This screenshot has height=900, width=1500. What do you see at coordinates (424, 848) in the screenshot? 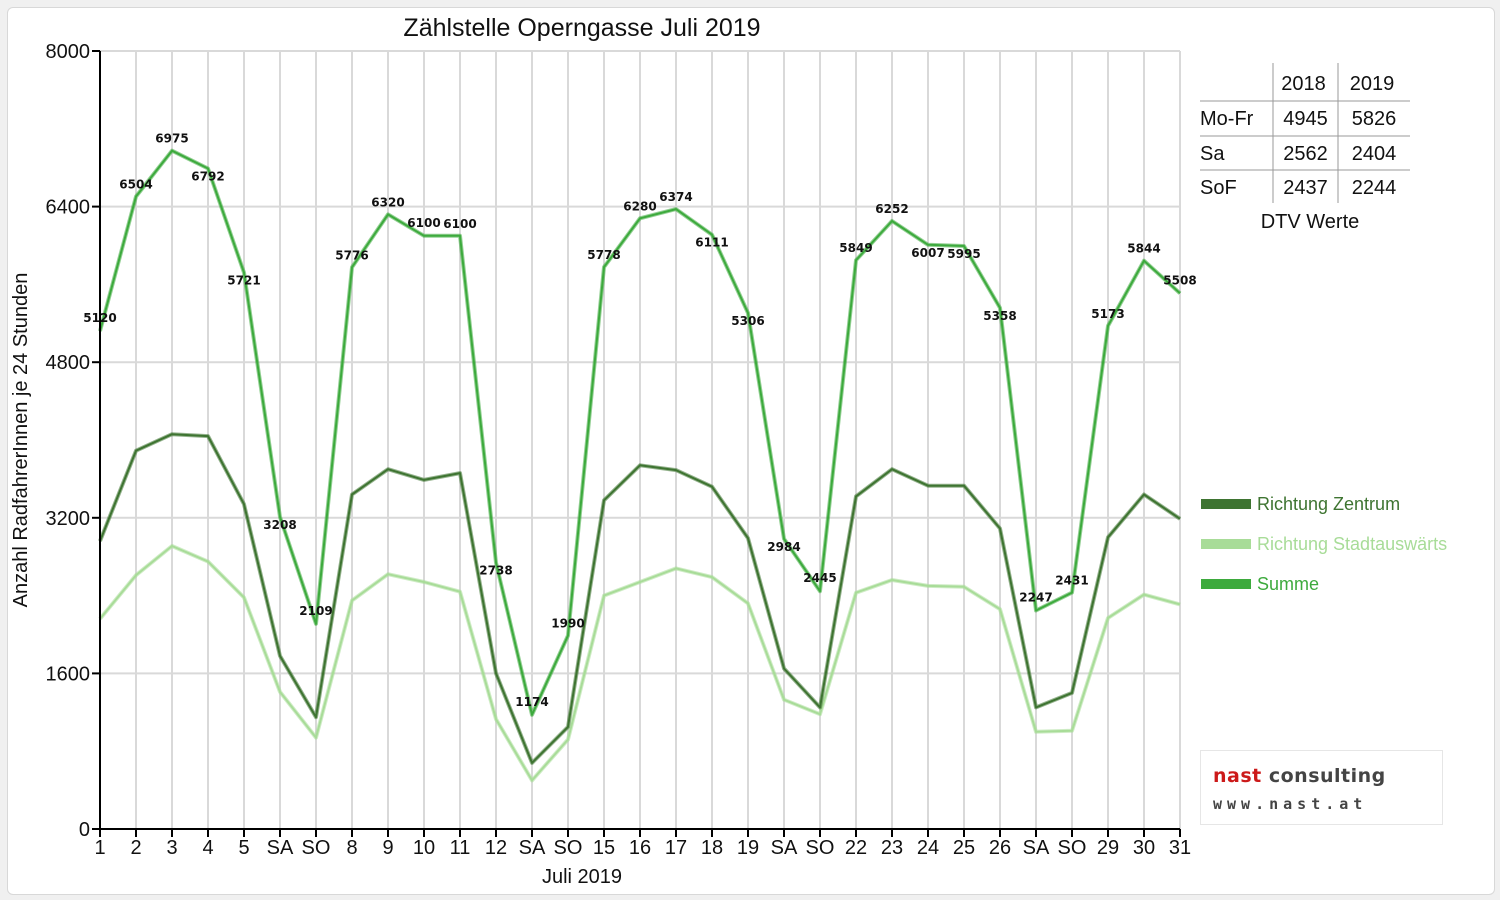
I see `x-tick-label: 10` at bounding box center [424, 848].